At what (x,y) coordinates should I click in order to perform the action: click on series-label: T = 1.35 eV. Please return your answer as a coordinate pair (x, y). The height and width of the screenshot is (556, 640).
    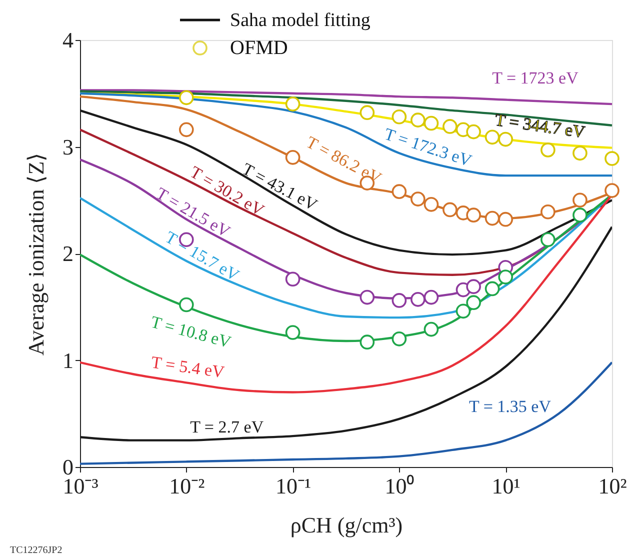
    Looking at the image, I should click on (510, 406).